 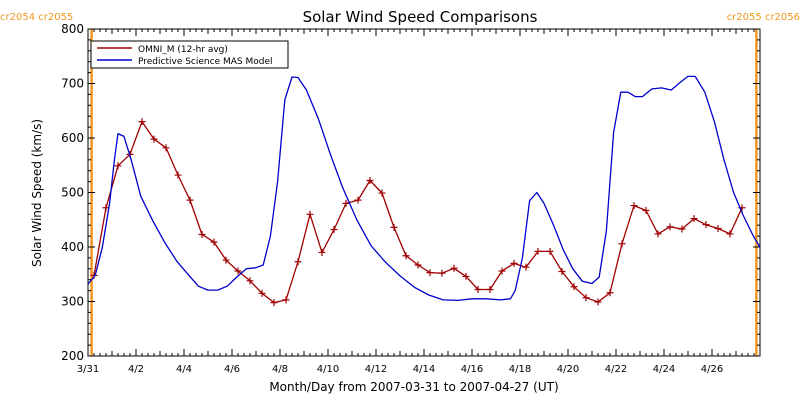 What do you see at coordinates (763, 17) in the screenshot?
I see `carrington-marker-label: cr2055 cr2056` at bounding box center [763, 17].